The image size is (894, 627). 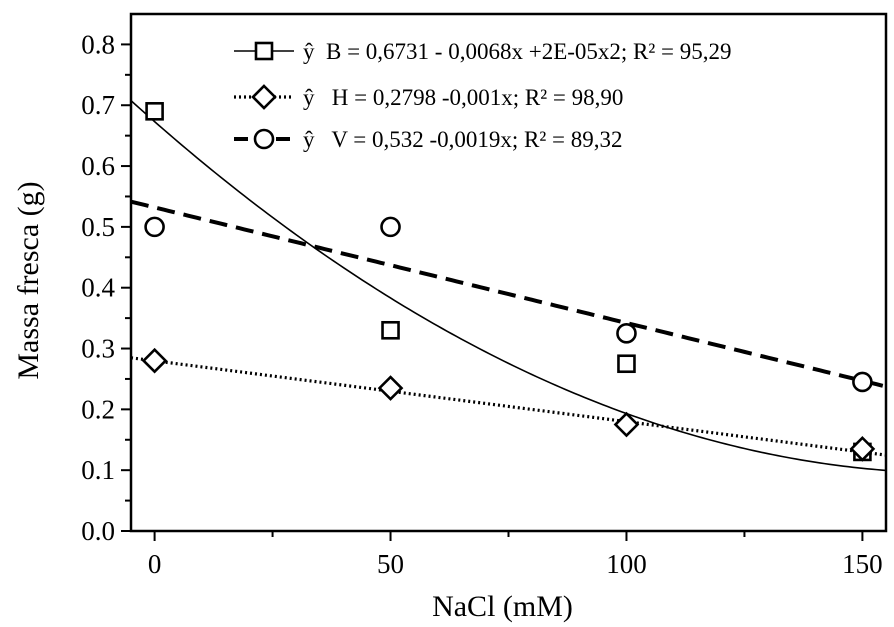 I want to click on legend-label-V: ŷ V = 0,532 -0,0019x; R² = 89,32, so click(x=463, y=139).